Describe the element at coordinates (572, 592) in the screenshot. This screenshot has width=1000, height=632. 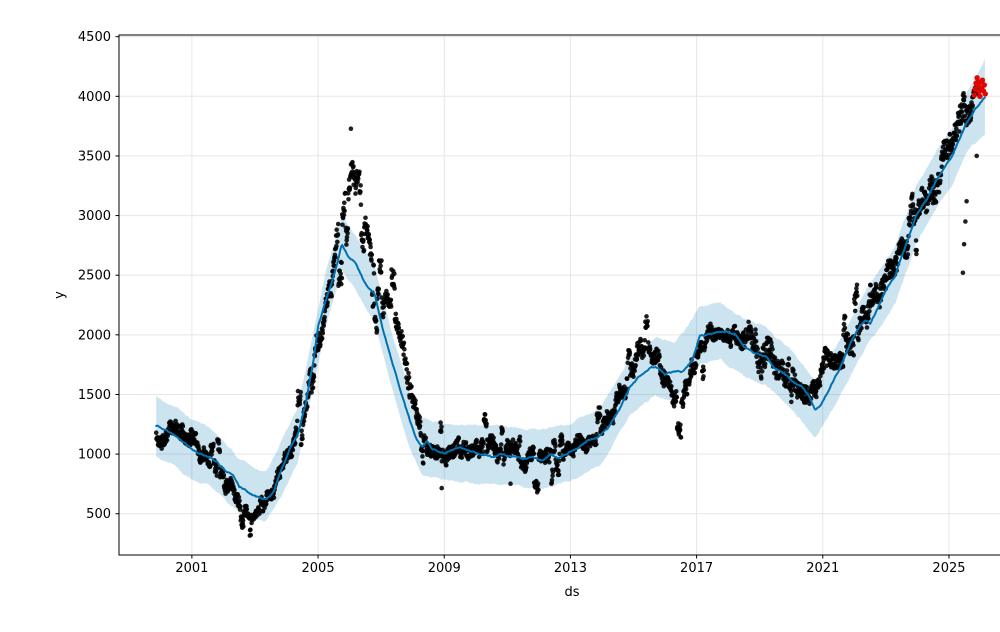
I see `x-axis-label: ds` at that location.